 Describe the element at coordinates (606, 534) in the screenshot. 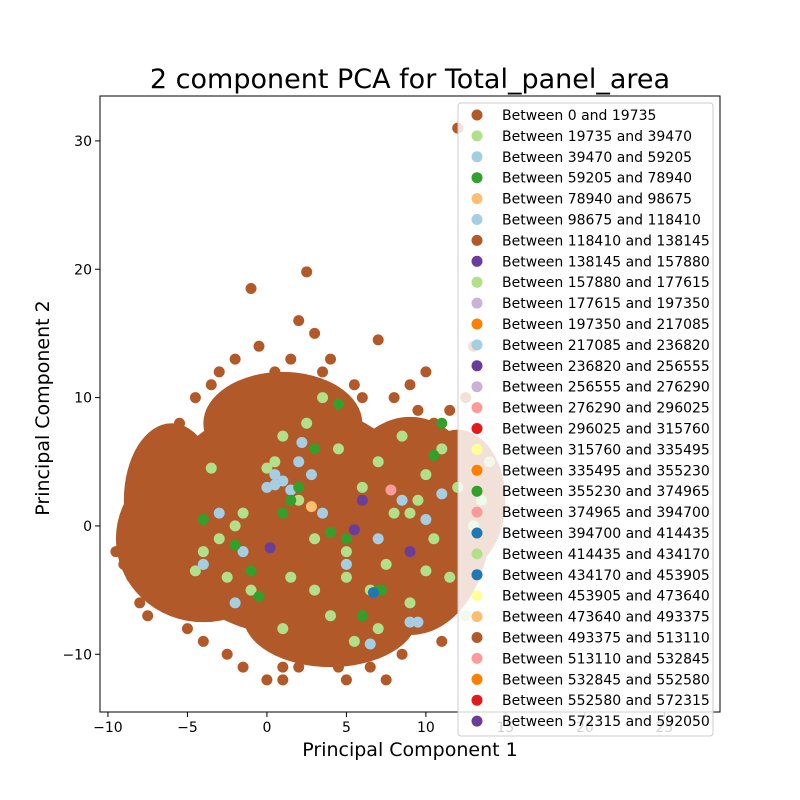

I see `legend-label: Between 394700 and 414435` at that location.